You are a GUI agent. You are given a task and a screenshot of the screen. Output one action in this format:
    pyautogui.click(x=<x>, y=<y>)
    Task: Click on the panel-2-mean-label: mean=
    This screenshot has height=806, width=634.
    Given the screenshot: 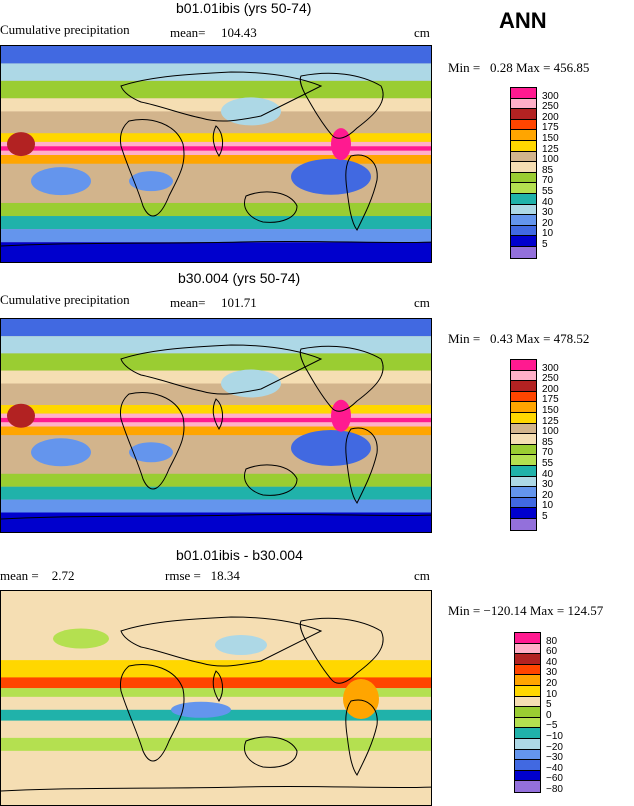 What is the action you would take?
    pyautogui.click(x=188, y=302)
    